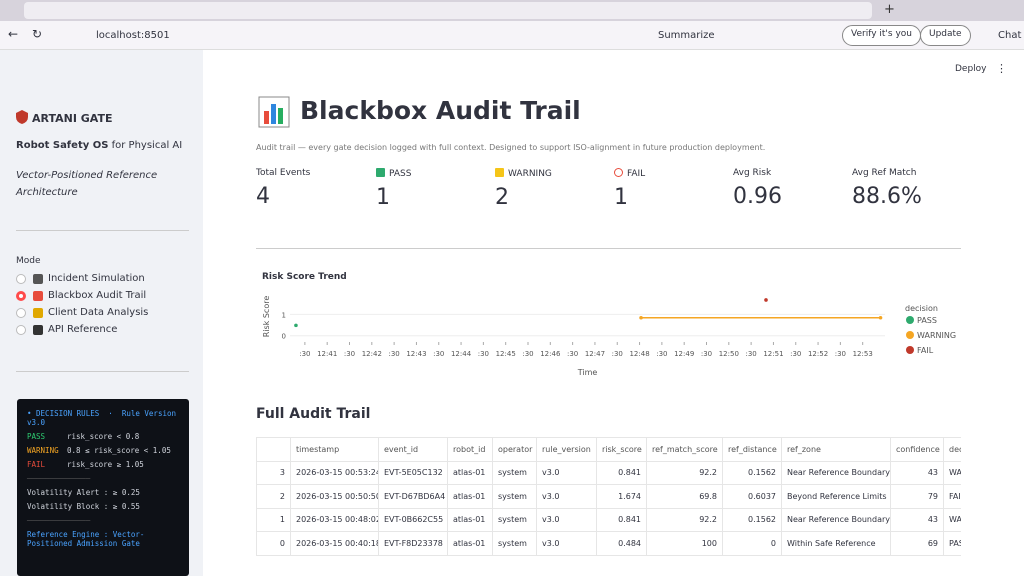  Describe the element at coordinates (133, 35) in the screenshot. I see `url: localhost:8501` at that location.